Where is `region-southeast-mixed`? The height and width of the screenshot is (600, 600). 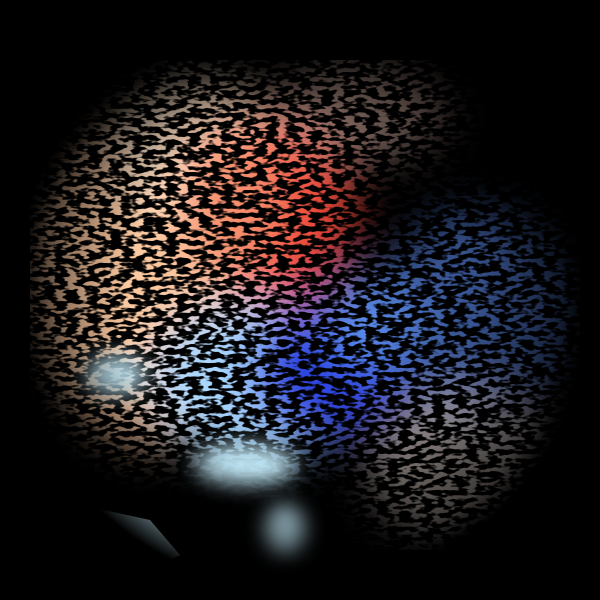
region-southeast-mixed is located at coordinates (470, 470).